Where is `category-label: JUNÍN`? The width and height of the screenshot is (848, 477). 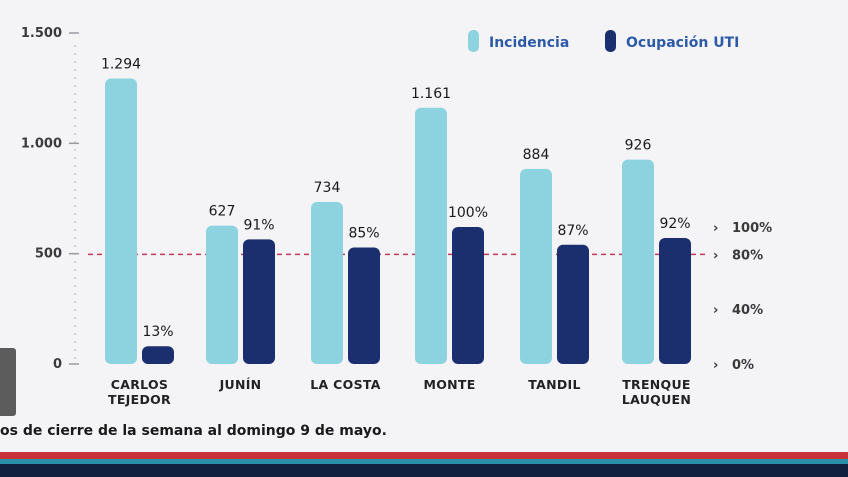 category-label: JUNÍN is located at coordinates (240, 384).